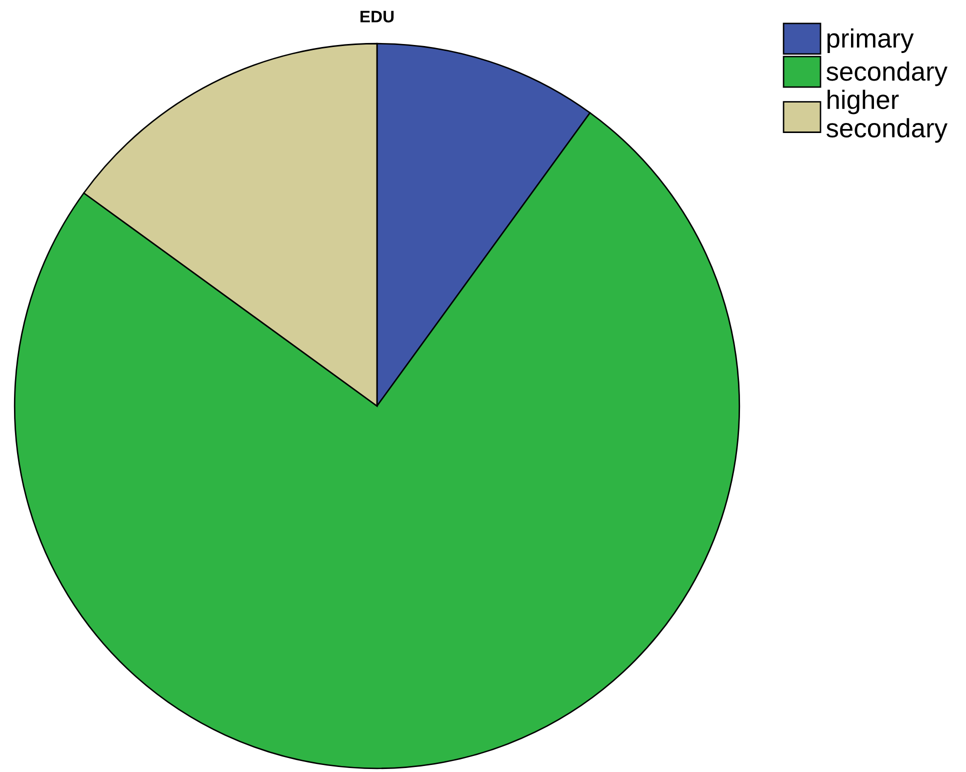  What do you see at coordinates (887, 116) in the screenshot?
I see `legend-label: higher secondary` at bounding box center [887, 116].